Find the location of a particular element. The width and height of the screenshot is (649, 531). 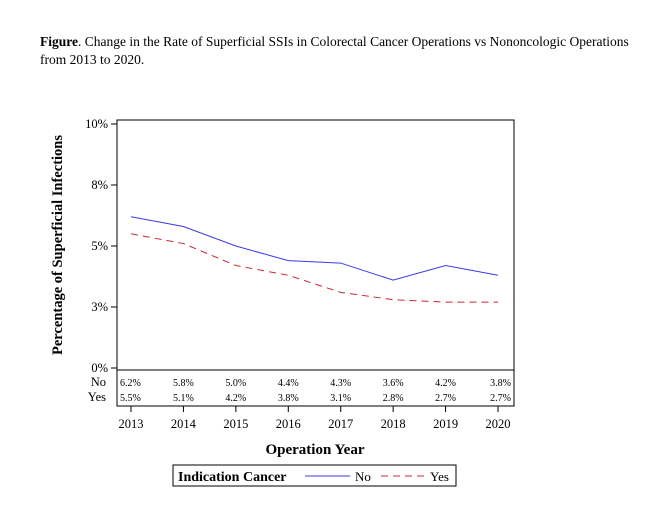

legend-title: Indication Cancer is located at coordinates (232, 477).